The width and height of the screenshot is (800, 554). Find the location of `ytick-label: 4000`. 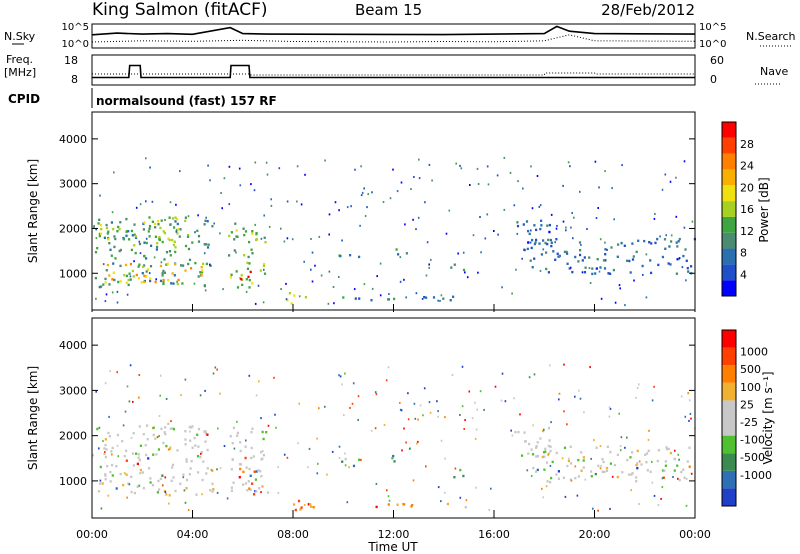

ytick-label: 4000 is located at coordinates (73, 139).